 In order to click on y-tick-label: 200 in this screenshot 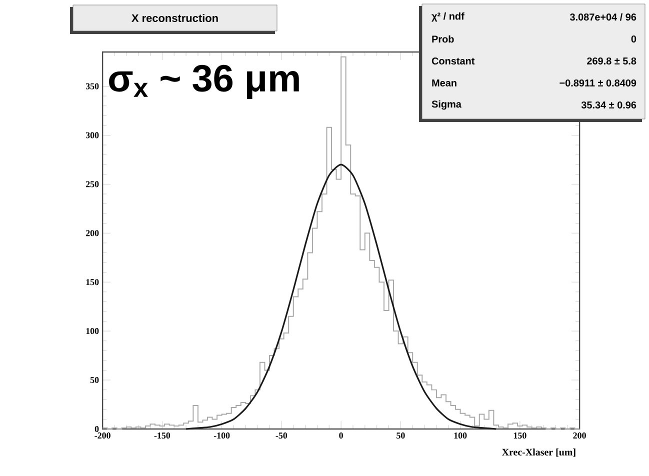, I will do `click(92, 233)`.